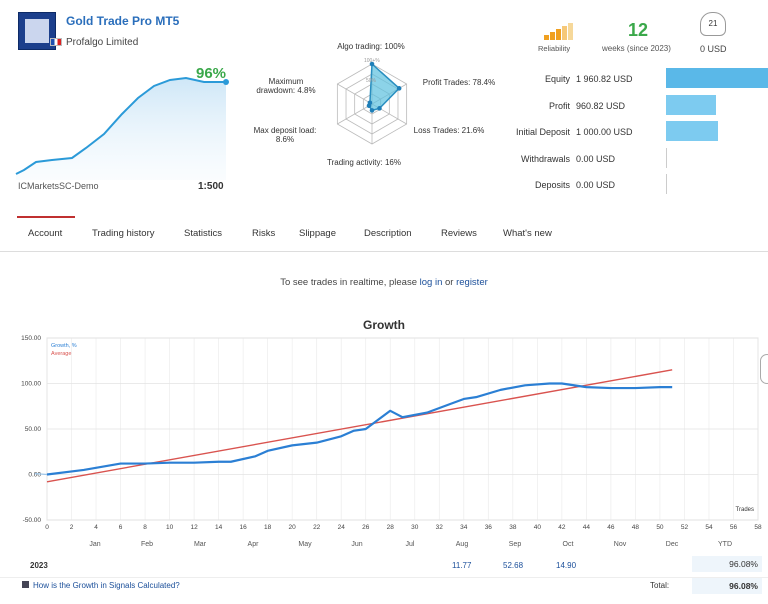  Describe the element at coordinates (200, 544) in the screenshot. I see `month-label: Mar` at that location.